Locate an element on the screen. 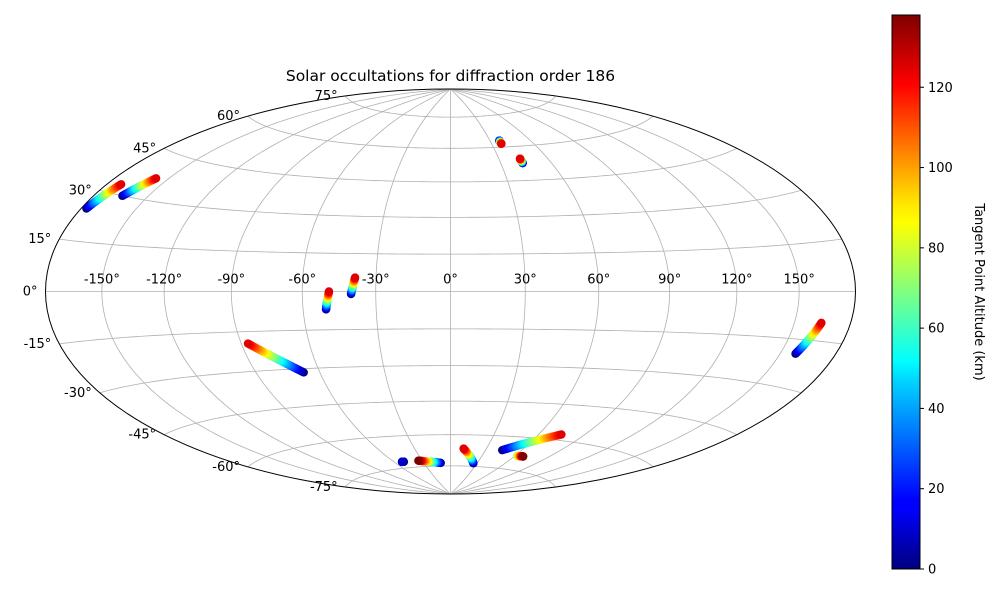  colorbar-tick-label: 80 is located at coordinates (936, 248).